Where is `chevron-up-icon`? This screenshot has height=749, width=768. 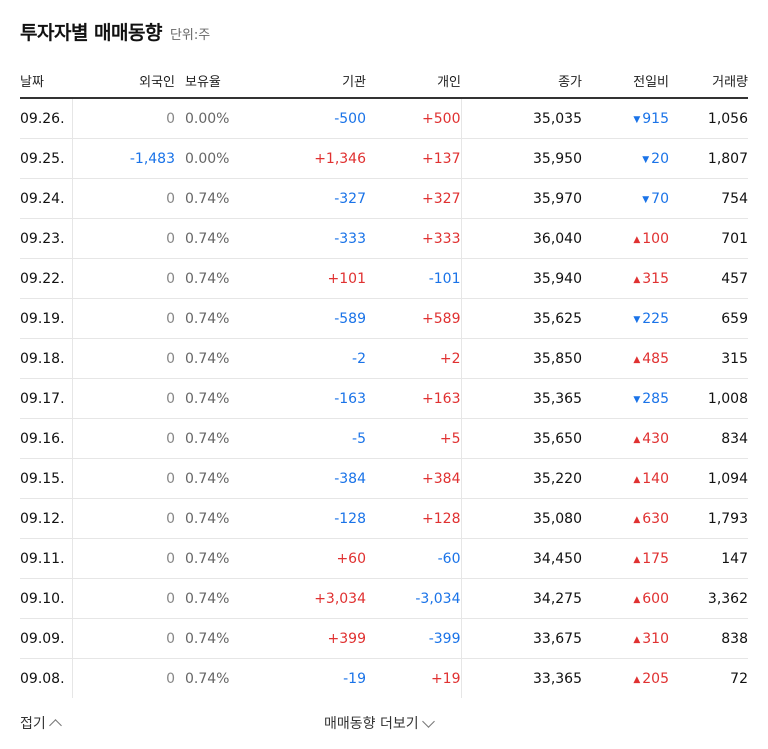
chevron-up-icon is located at coordinates (55, 725).